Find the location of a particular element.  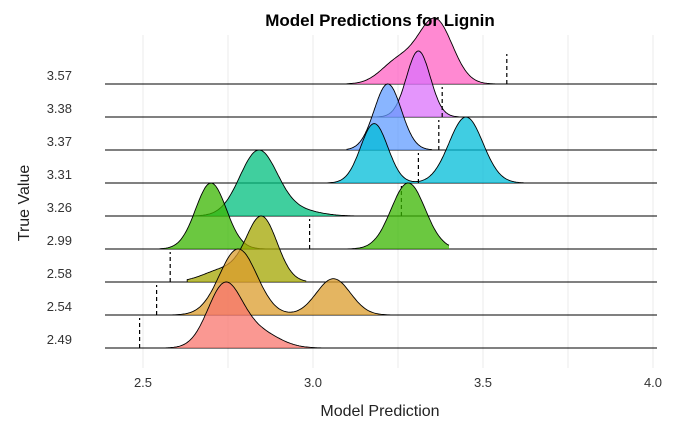

ridge-3.31 is located at coordinates (381, 150).